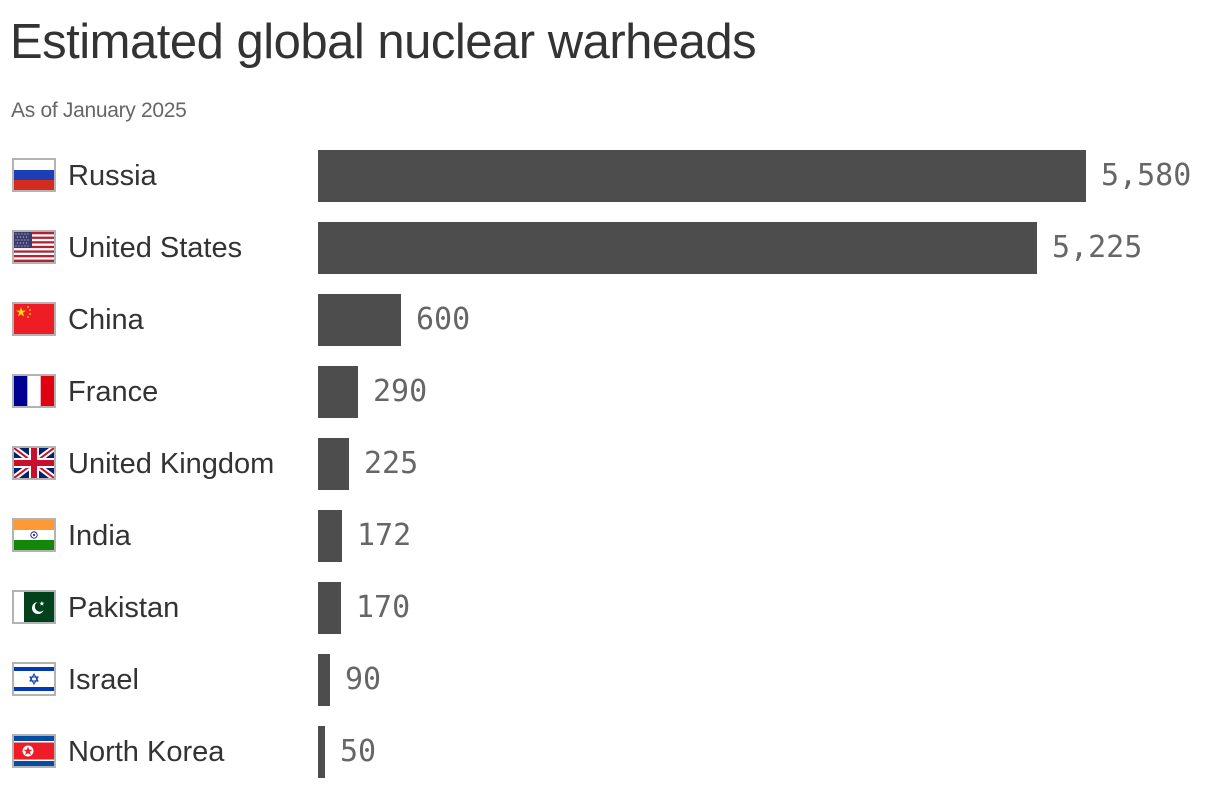 The height and width of the screenshot is (788, 1220). I want to click on value-label: 50, so click(358, 751).